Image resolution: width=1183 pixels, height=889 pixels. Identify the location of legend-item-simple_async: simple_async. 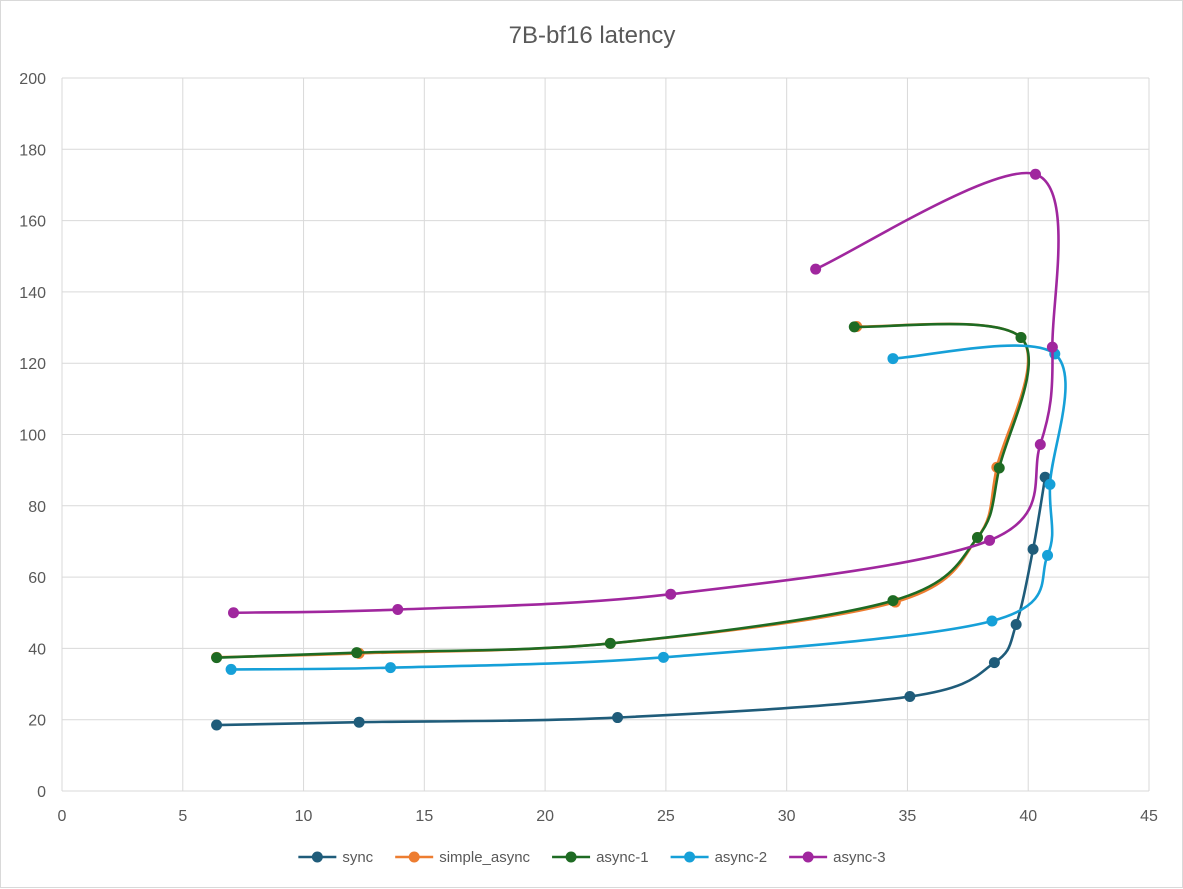
(463, 857).